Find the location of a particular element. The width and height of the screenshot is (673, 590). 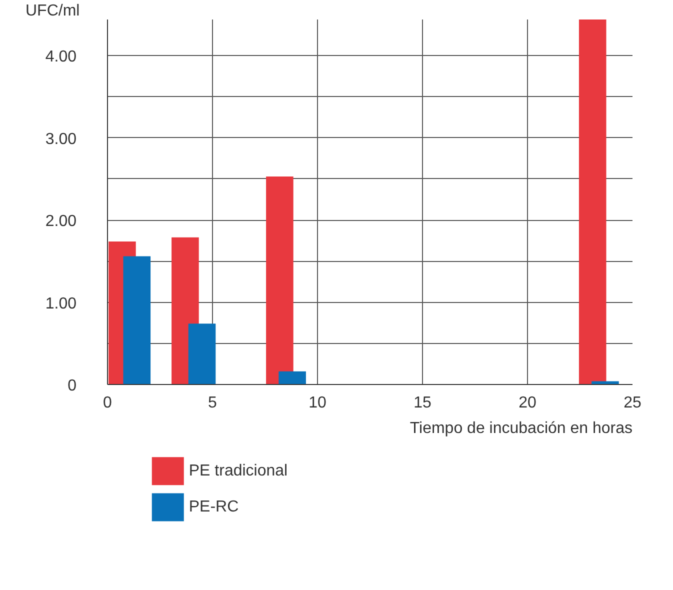

x-tick-label: 15 is located at coordinates (423, 403).